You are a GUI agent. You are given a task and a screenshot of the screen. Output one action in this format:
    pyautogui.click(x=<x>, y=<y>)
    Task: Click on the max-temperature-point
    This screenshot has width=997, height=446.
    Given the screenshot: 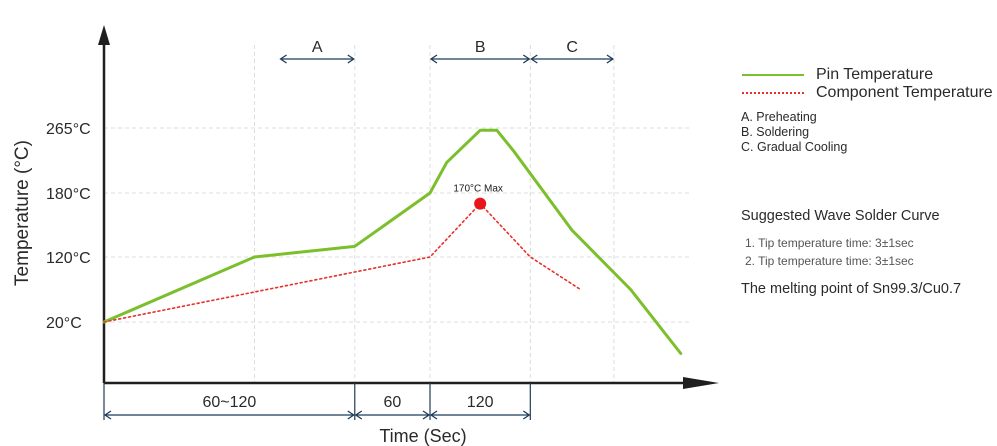 What is the action you would take?
    pyautogui.click(x=480, y=203)
    